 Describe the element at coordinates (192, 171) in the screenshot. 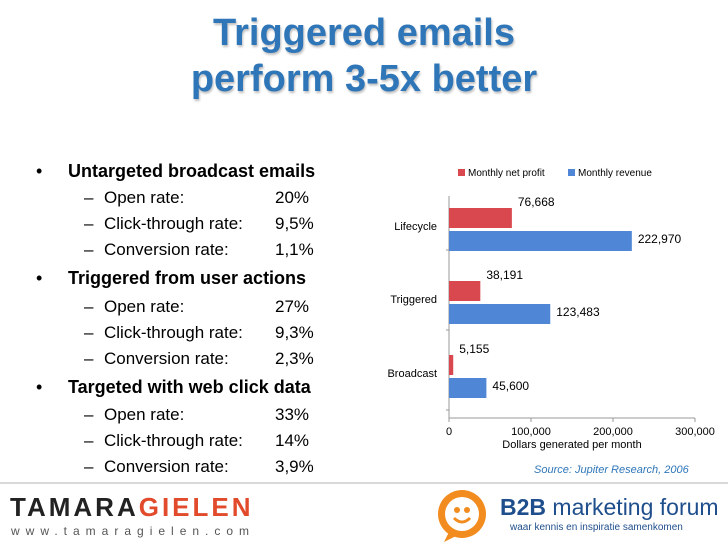

I see `bullet-heading-text: Untargeted broadcast emails` at that location.